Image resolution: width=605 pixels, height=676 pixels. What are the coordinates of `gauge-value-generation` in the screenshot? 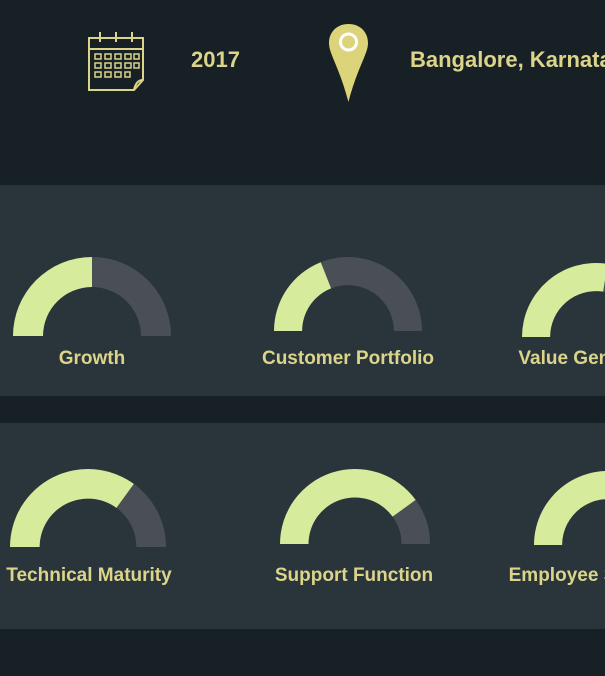 It's located at (563, 300).